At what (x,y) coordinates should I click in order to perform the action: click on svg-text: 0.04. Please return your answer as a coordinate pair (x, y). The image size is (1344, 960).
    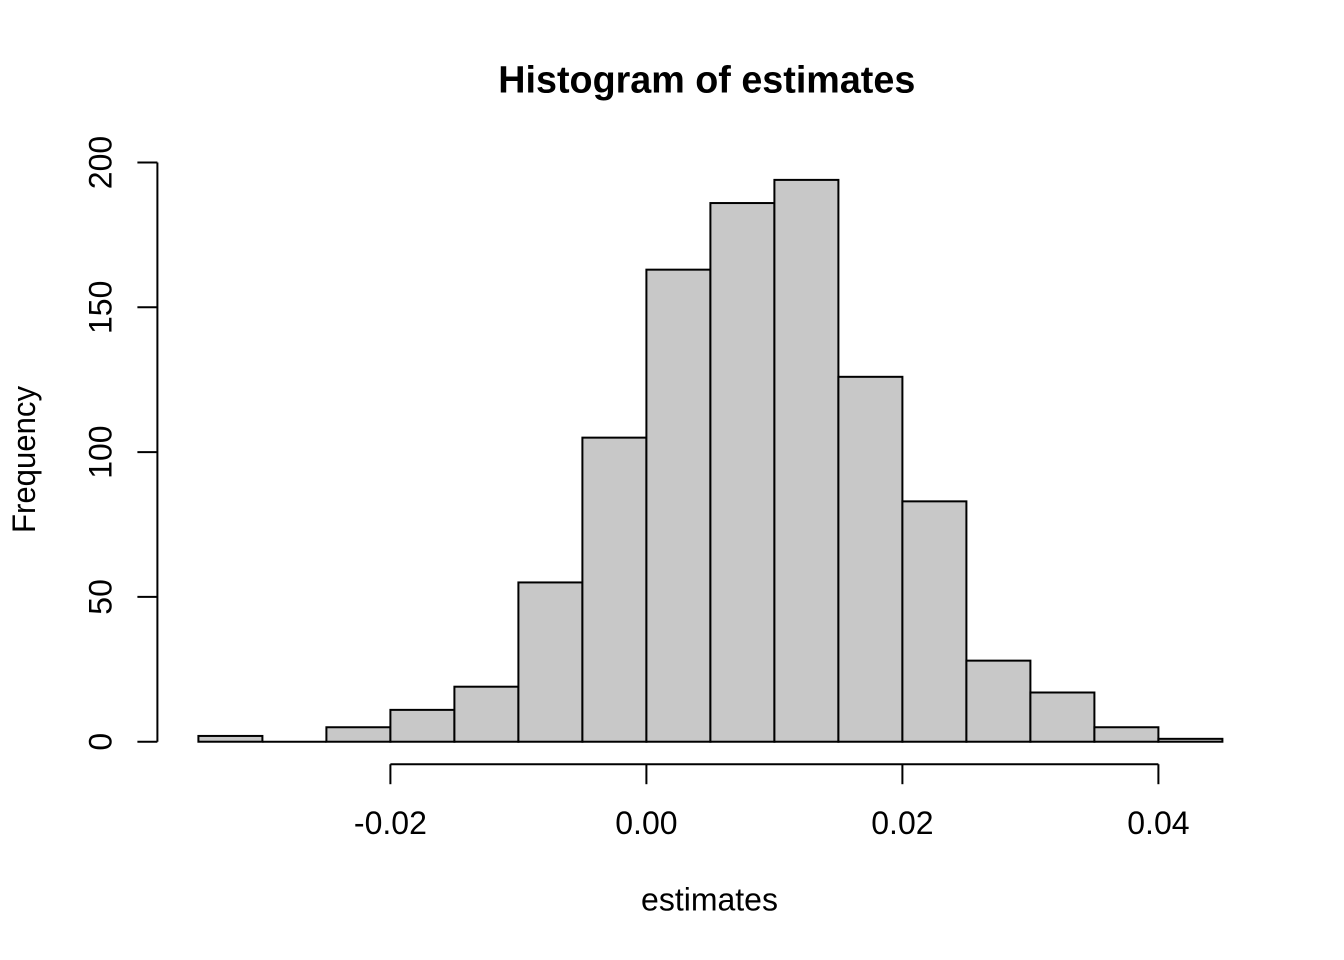
    Looking at the image, I should click on (1158, 823).